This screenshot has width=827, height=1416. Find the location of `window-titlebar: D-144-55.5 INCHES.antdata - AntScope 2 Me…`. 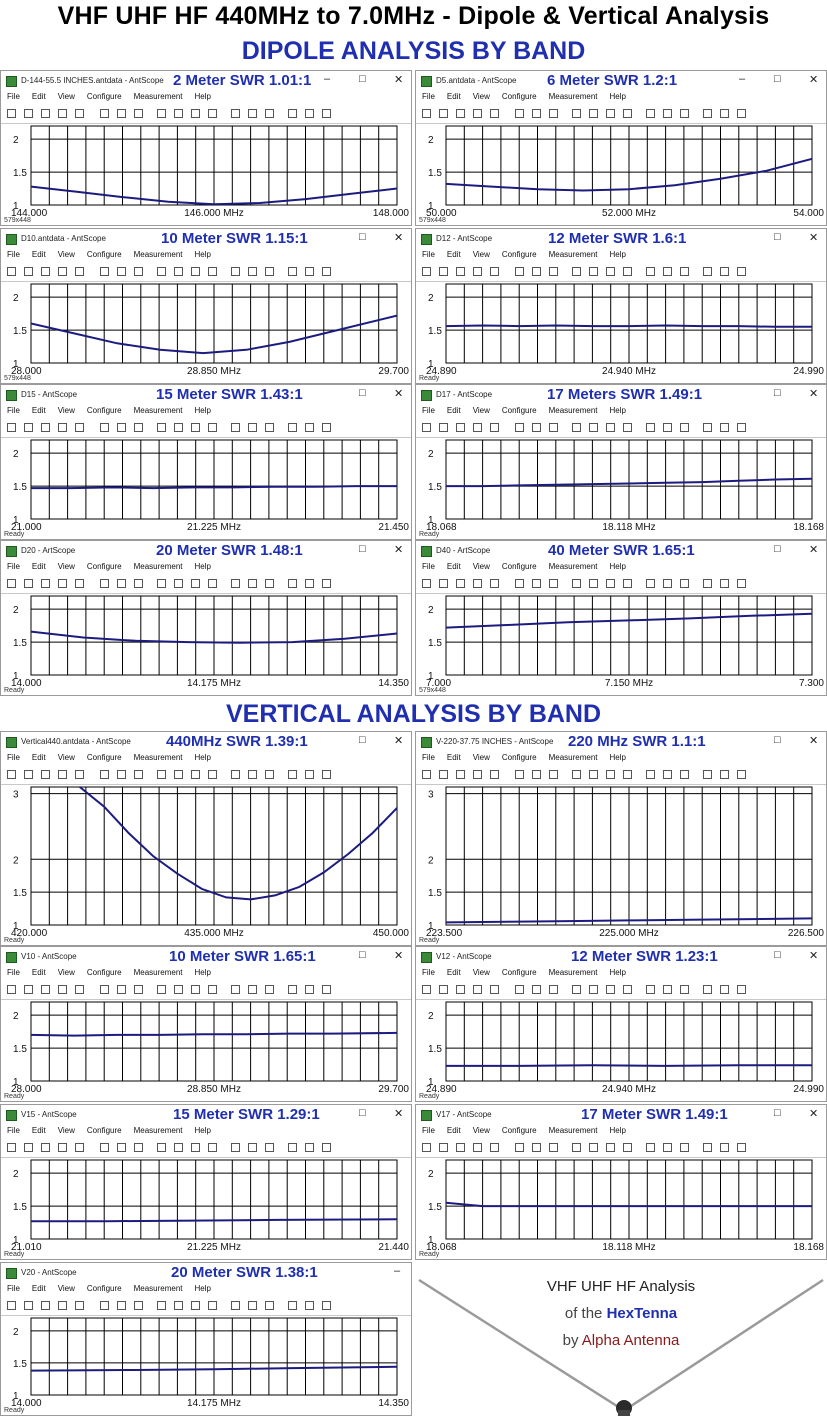

window-titlebar: D-144-55.5 INCHES.antdata - AntScope 2 Me… is located at coordinates (206, 81).